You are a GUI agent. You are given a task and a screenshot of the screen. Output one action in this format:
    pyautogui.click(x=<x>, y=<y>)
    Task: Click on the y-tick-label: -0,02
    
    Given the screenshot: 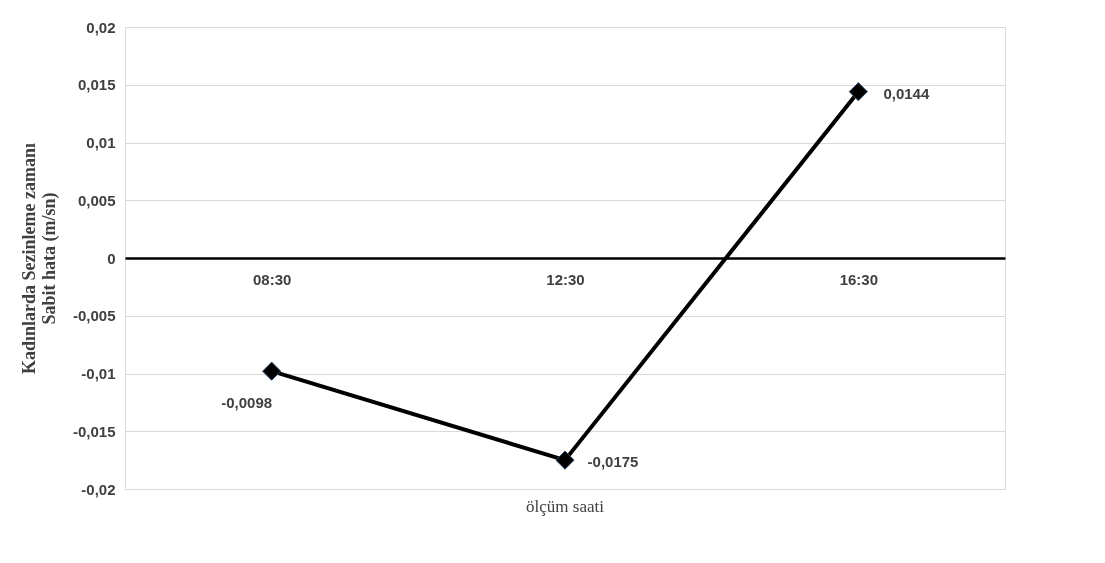 What is the action you would take?
    pyautogui.click(x=98, y=489)
    